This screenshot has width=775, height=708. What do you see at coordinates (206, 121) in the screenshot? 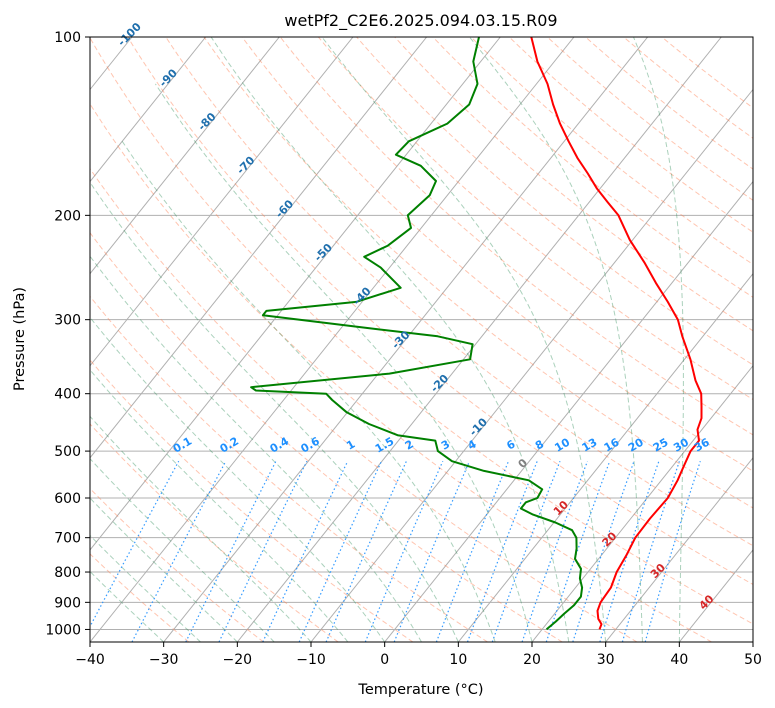
I see `isotherm-label: -80` at bounding box center [206, 121].